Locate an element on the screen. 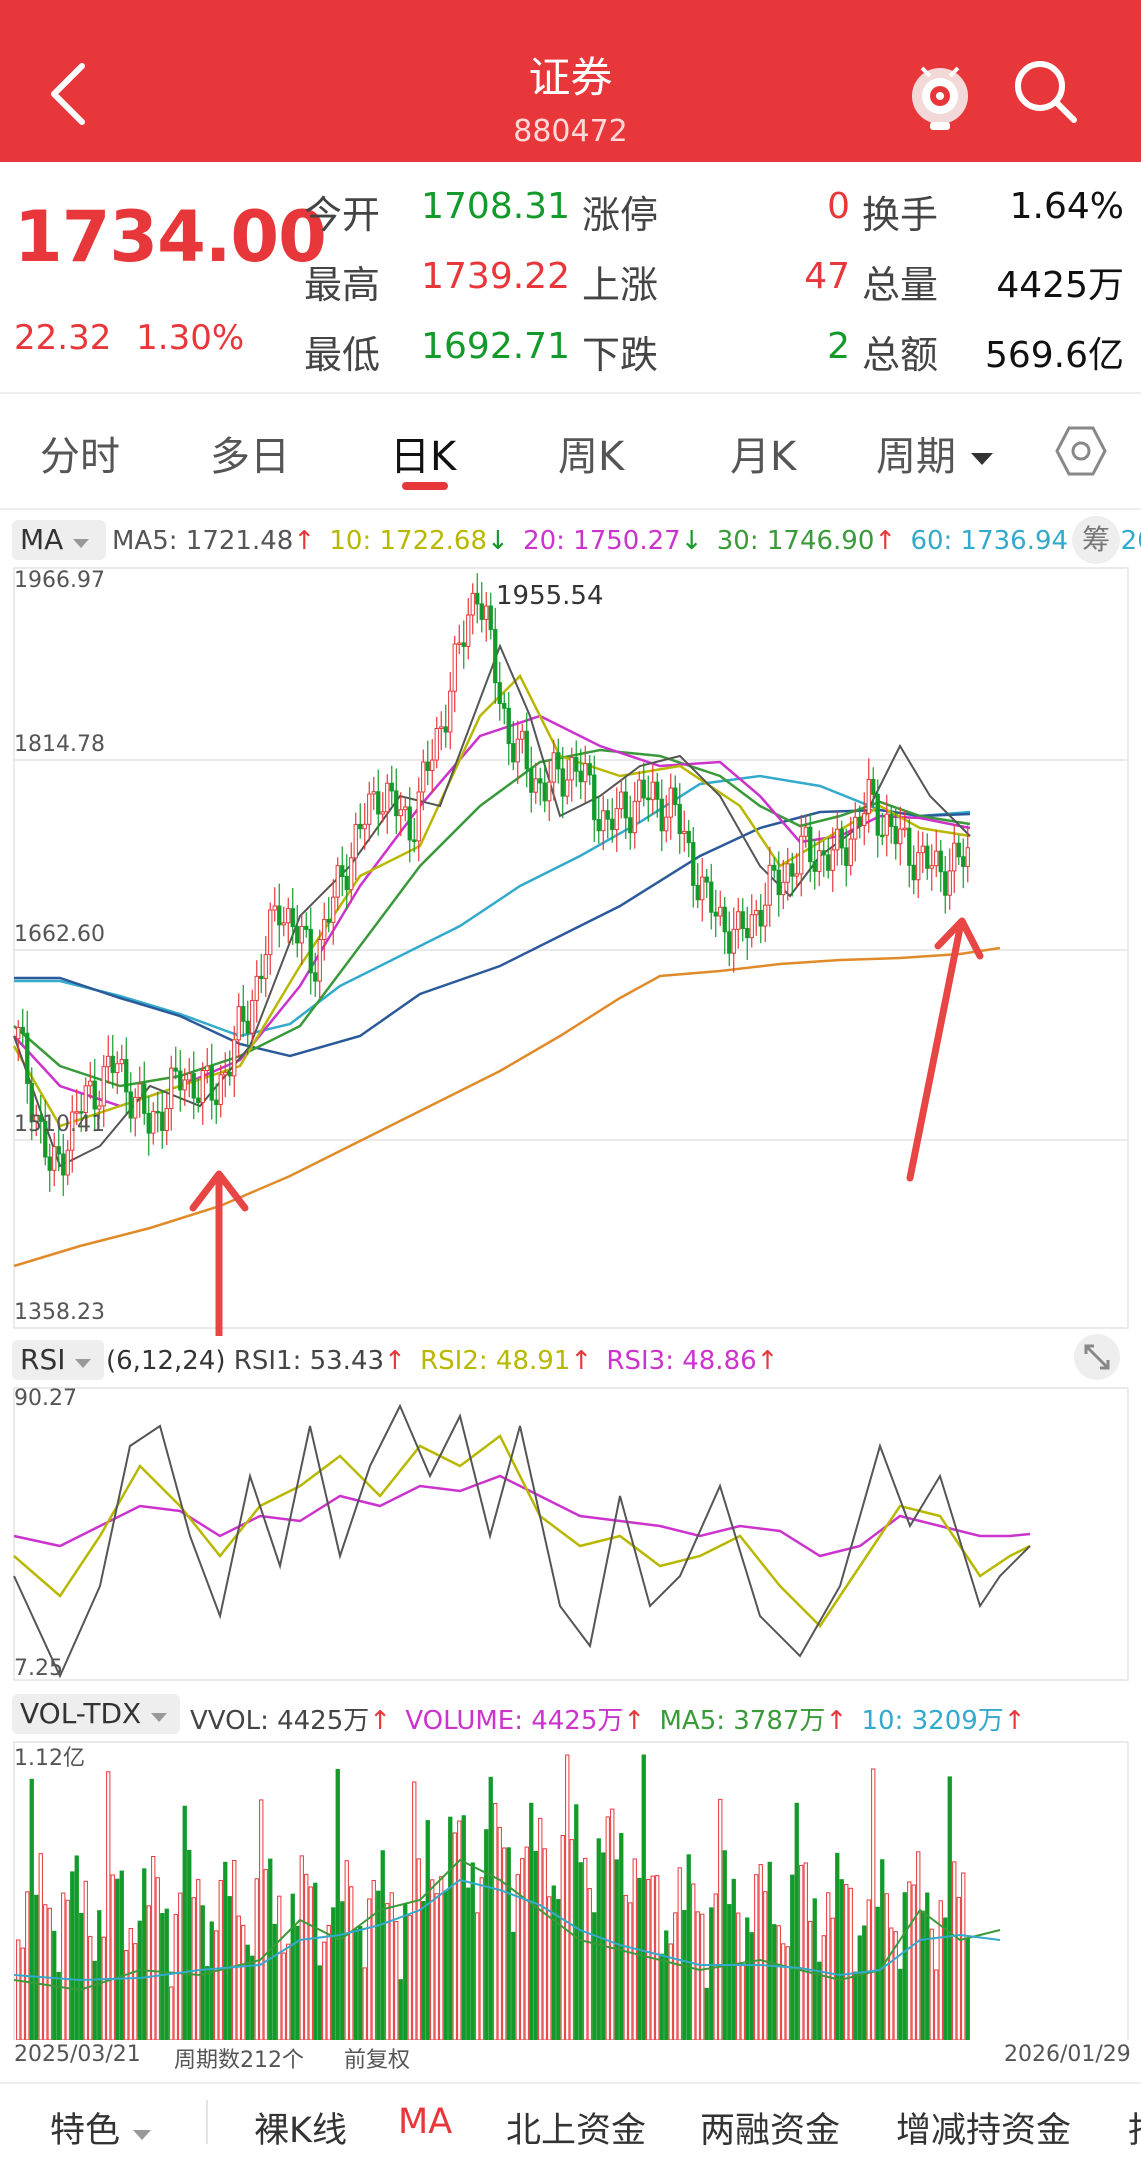 The image size is (1141, 2179). app-header: 证券 880472 is located at coordinates (570, 81).